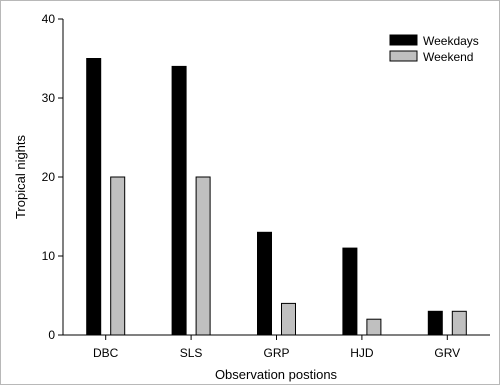  I want to click on bar-weekdays-grv, so click(435, 323).